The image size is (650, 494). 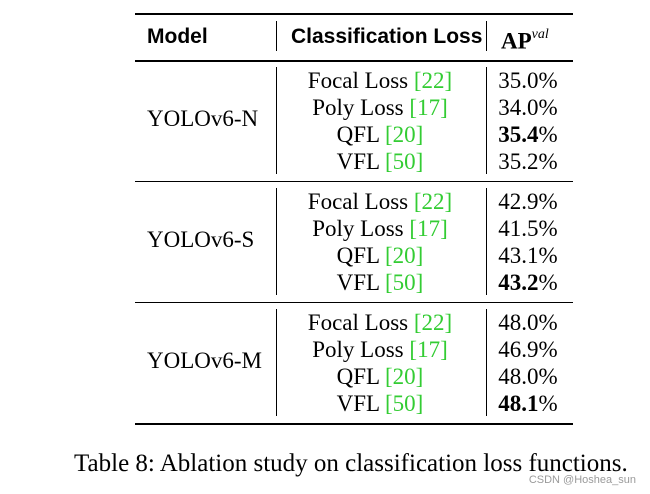 What do you see at coordinates (354, 134) in the screenshot?
I see `table-row: QFL [20] 35.4%` at bounding box center [354, 134].